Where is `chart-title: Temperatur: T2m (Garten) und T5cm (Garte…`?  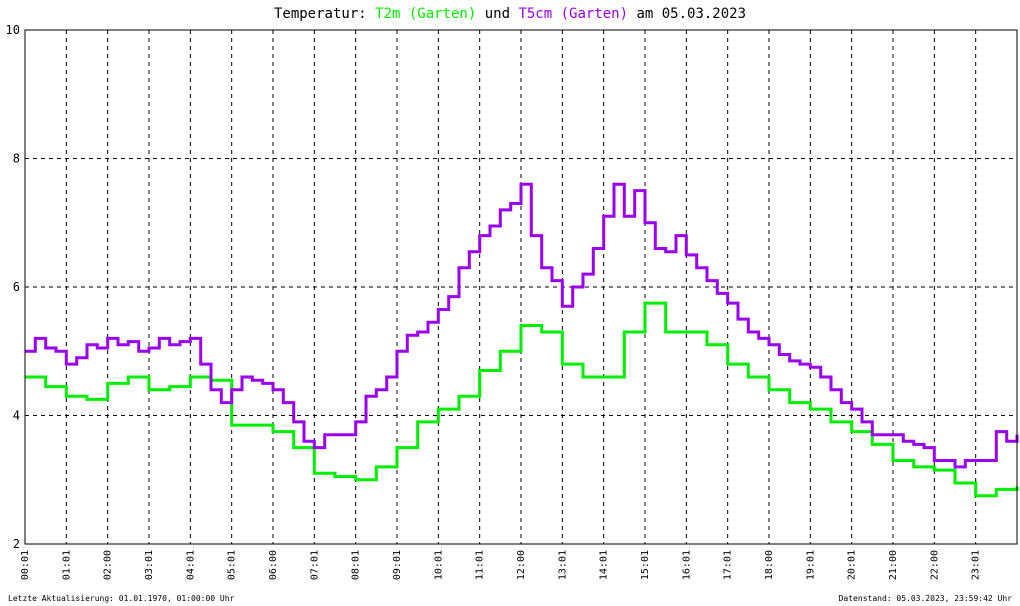
chart-title: Temperatur: T2m (Garten) und T5cm (Garte… is located at coordinates (510, 14).